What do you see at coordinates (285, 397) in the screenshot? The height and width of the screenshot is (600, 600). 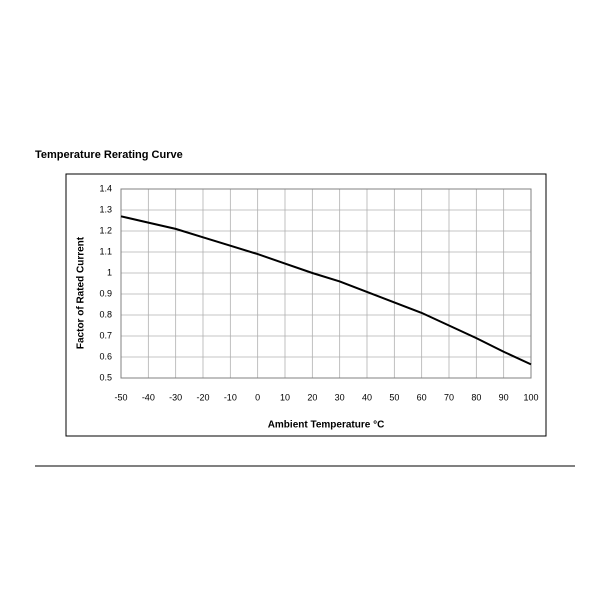 I see `x-tick-label: 10` at bounding box center [285, 397].